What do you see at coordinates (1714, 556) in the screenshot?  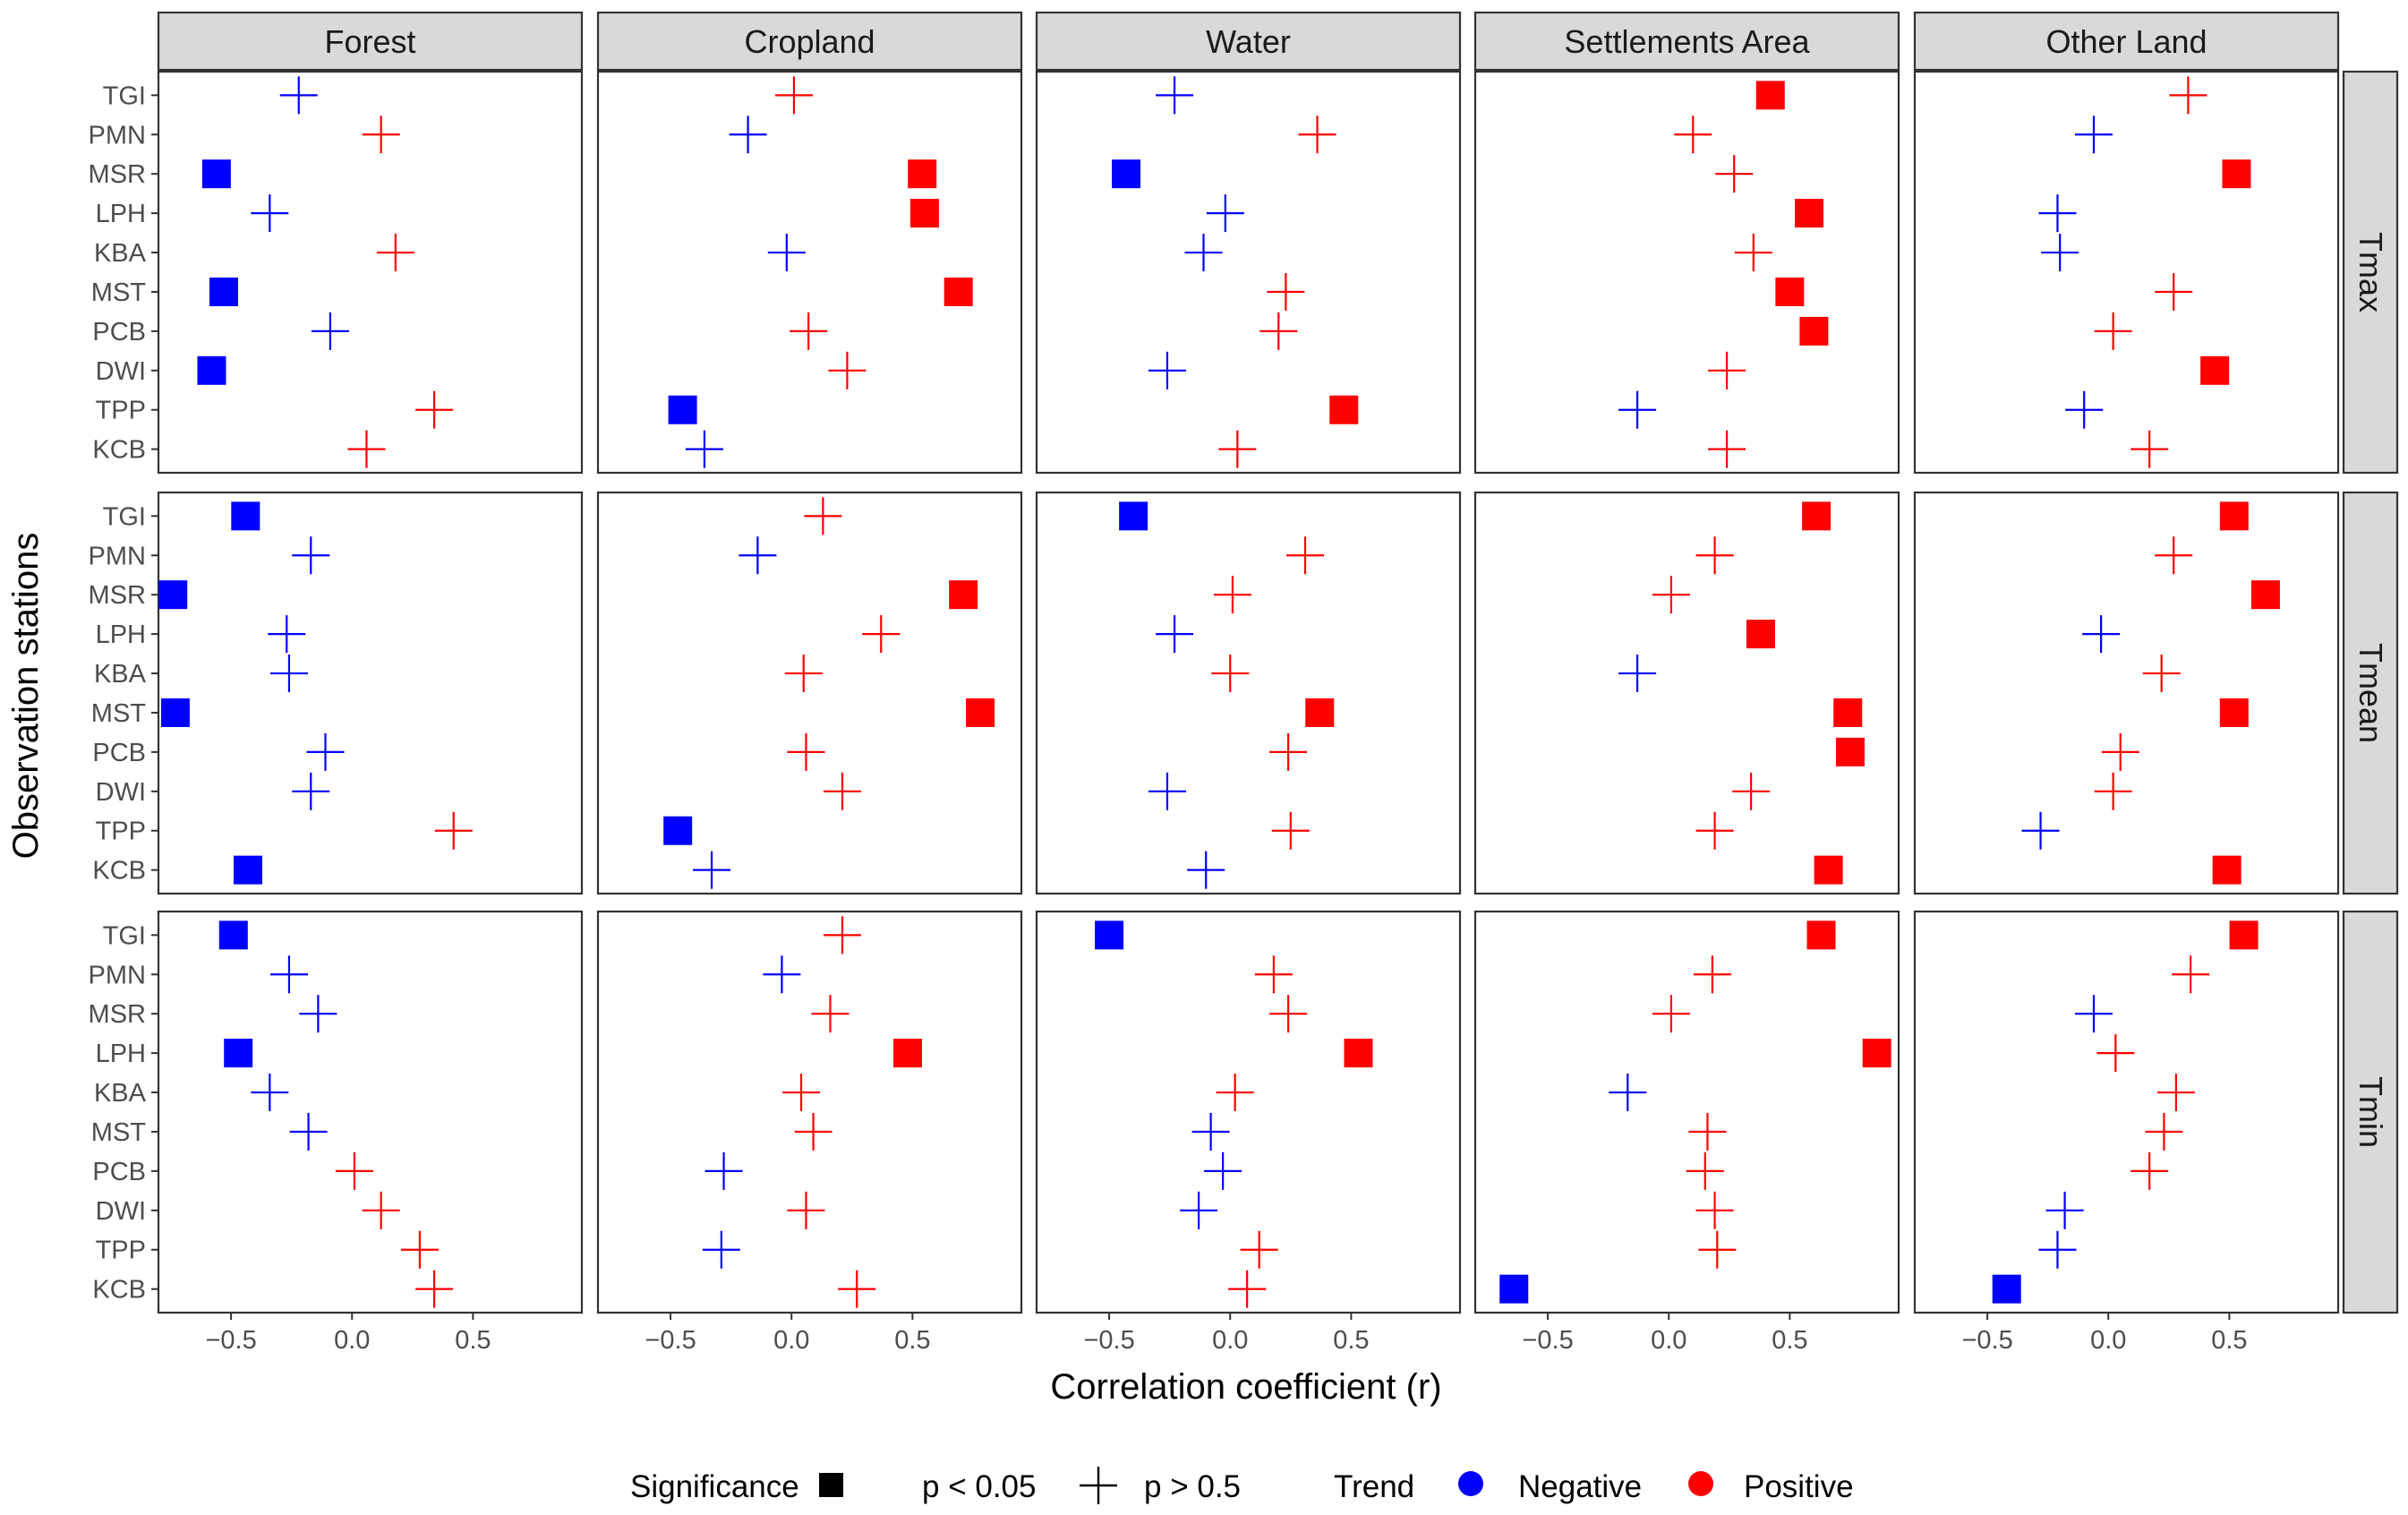 I see `point-settlements-area-tmean-pmn` at bounding box center [1714, 556].